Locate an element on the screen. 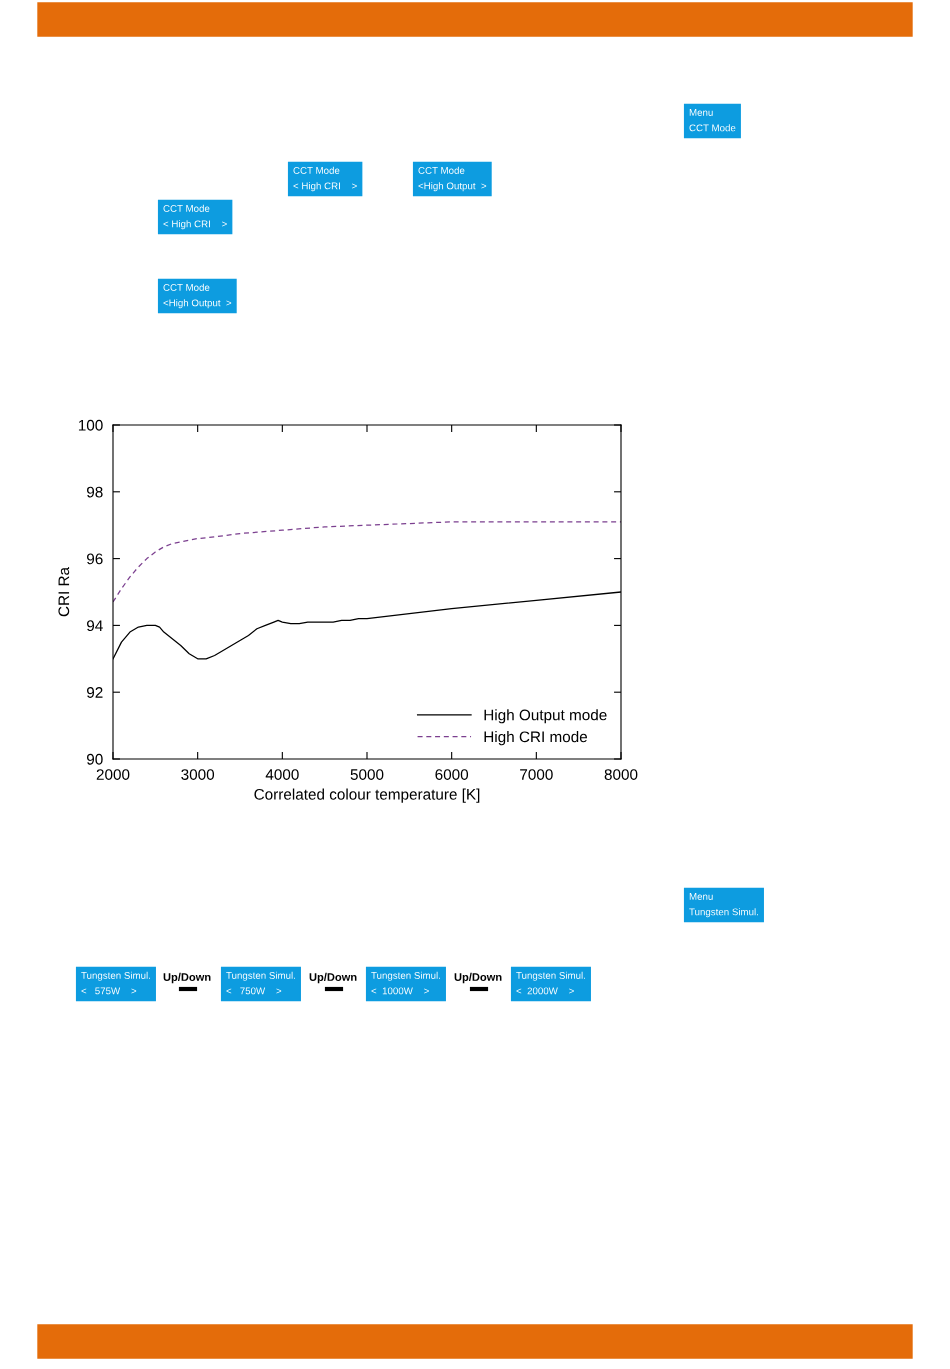 The height and width of the screenshot is (1369, 950). y-tick-label: 92 is located at coordinates (95, 692).